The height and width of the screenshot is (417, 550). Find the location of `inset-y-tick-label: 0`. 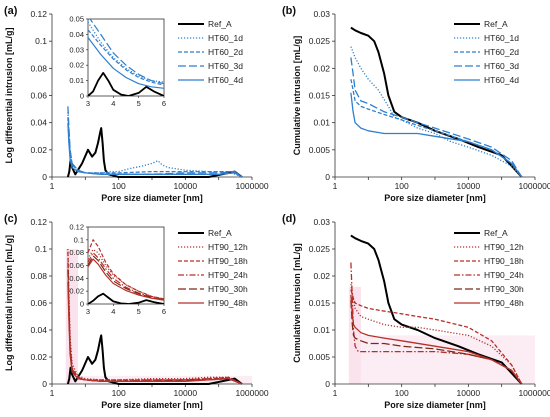

inset-y-tick-label: 0 is located at coordinates (82, 96).